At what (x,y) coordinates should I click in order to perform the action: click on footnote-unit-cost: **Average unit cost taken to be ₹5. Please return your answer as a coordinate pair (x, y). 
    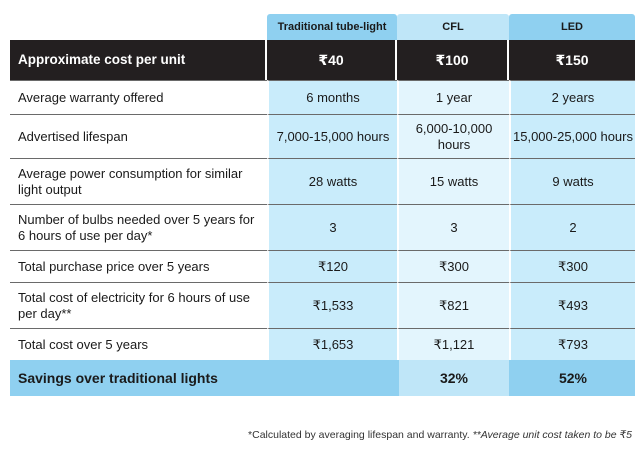
    Looking at the image, I should click on (552, 435).